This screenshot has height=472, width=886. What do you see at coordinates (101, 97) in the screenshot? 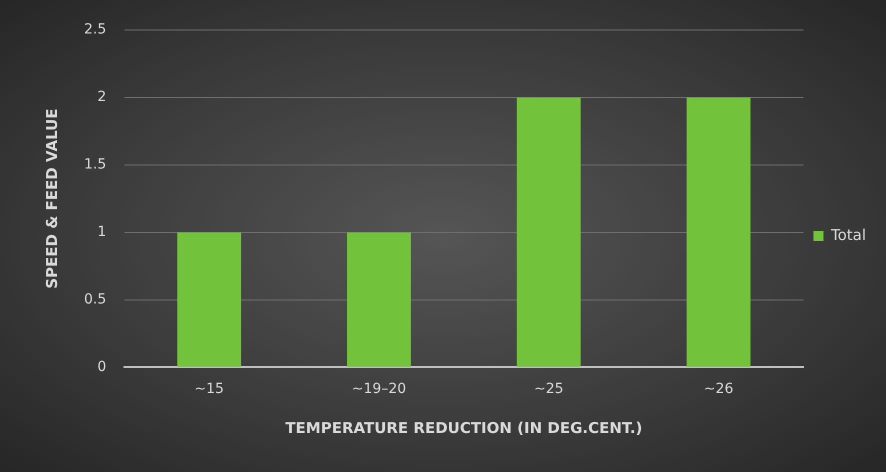
I see `y-tick-label: 2` at bounding box center [101, 97].